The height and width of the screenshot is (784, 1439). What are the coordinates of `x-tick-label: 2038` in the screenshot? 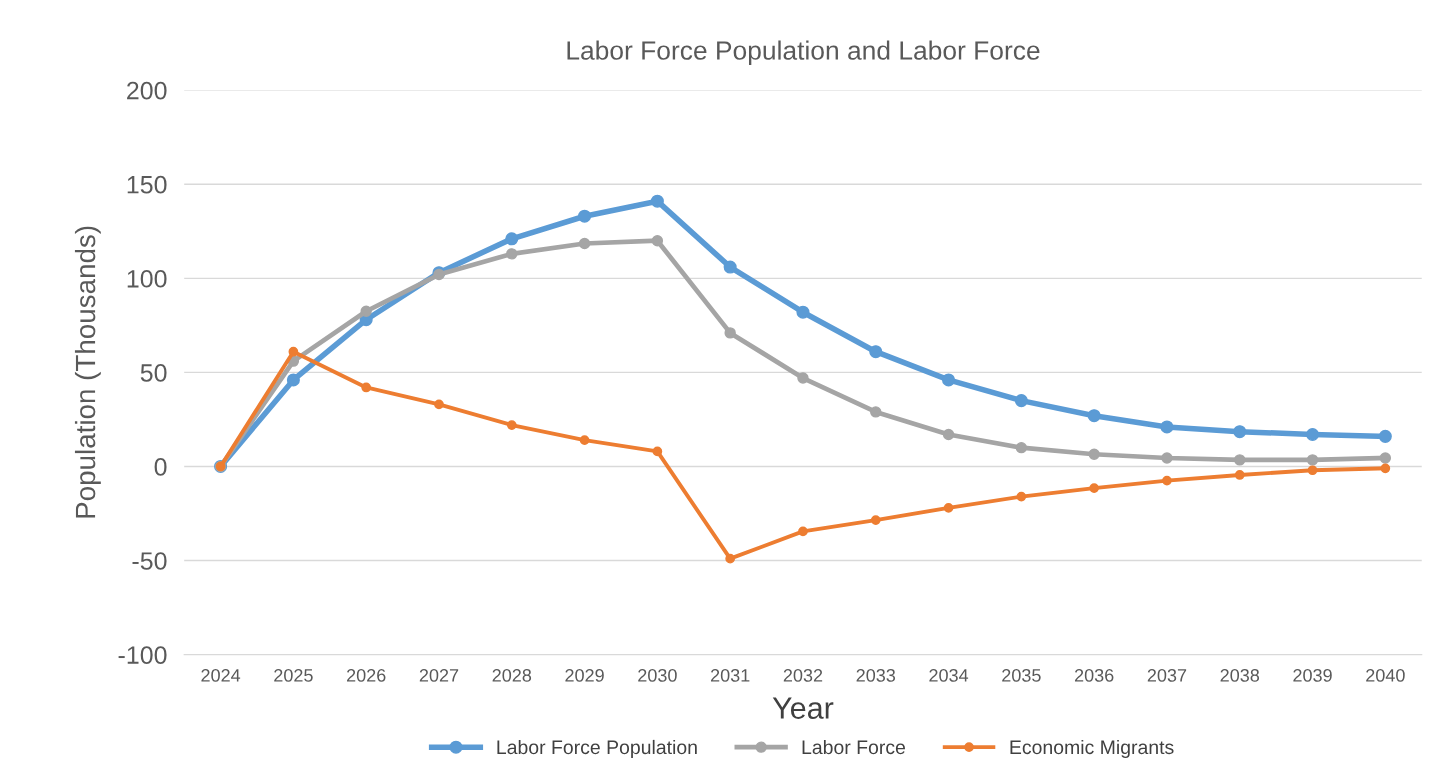 It's located at (1240, 675).